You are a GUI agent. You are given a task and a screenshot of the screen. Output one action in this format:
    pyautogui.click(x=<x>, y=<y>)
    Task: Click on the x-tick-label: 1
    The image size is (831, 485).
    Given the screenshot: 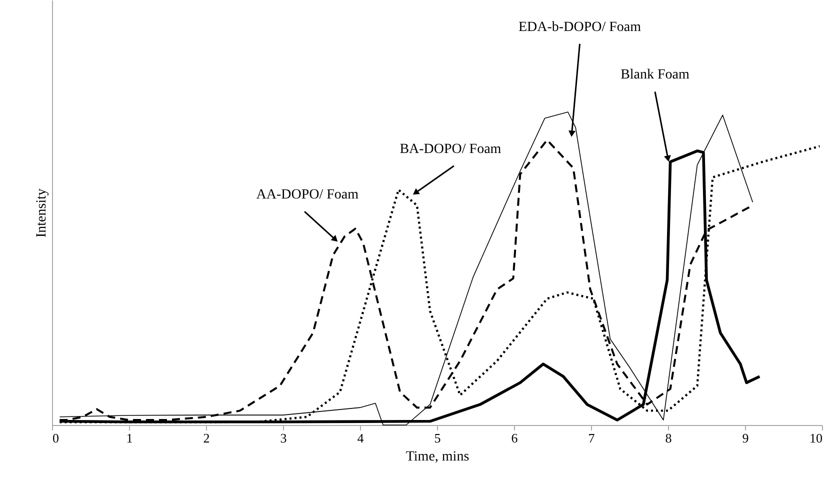 What is the action you would take?
    pyautogui.click(x=129, y=438)
    